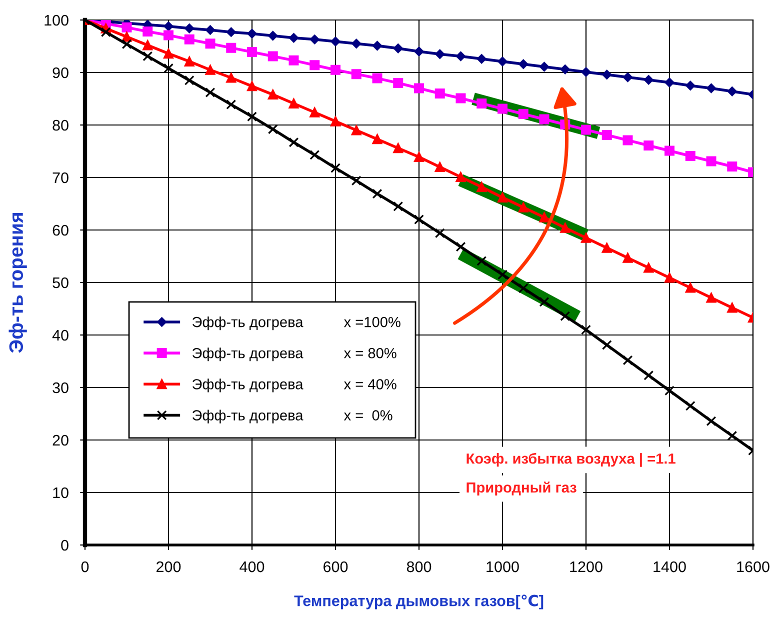  I want to click on x-tick-label: 800, so click(419, 566).